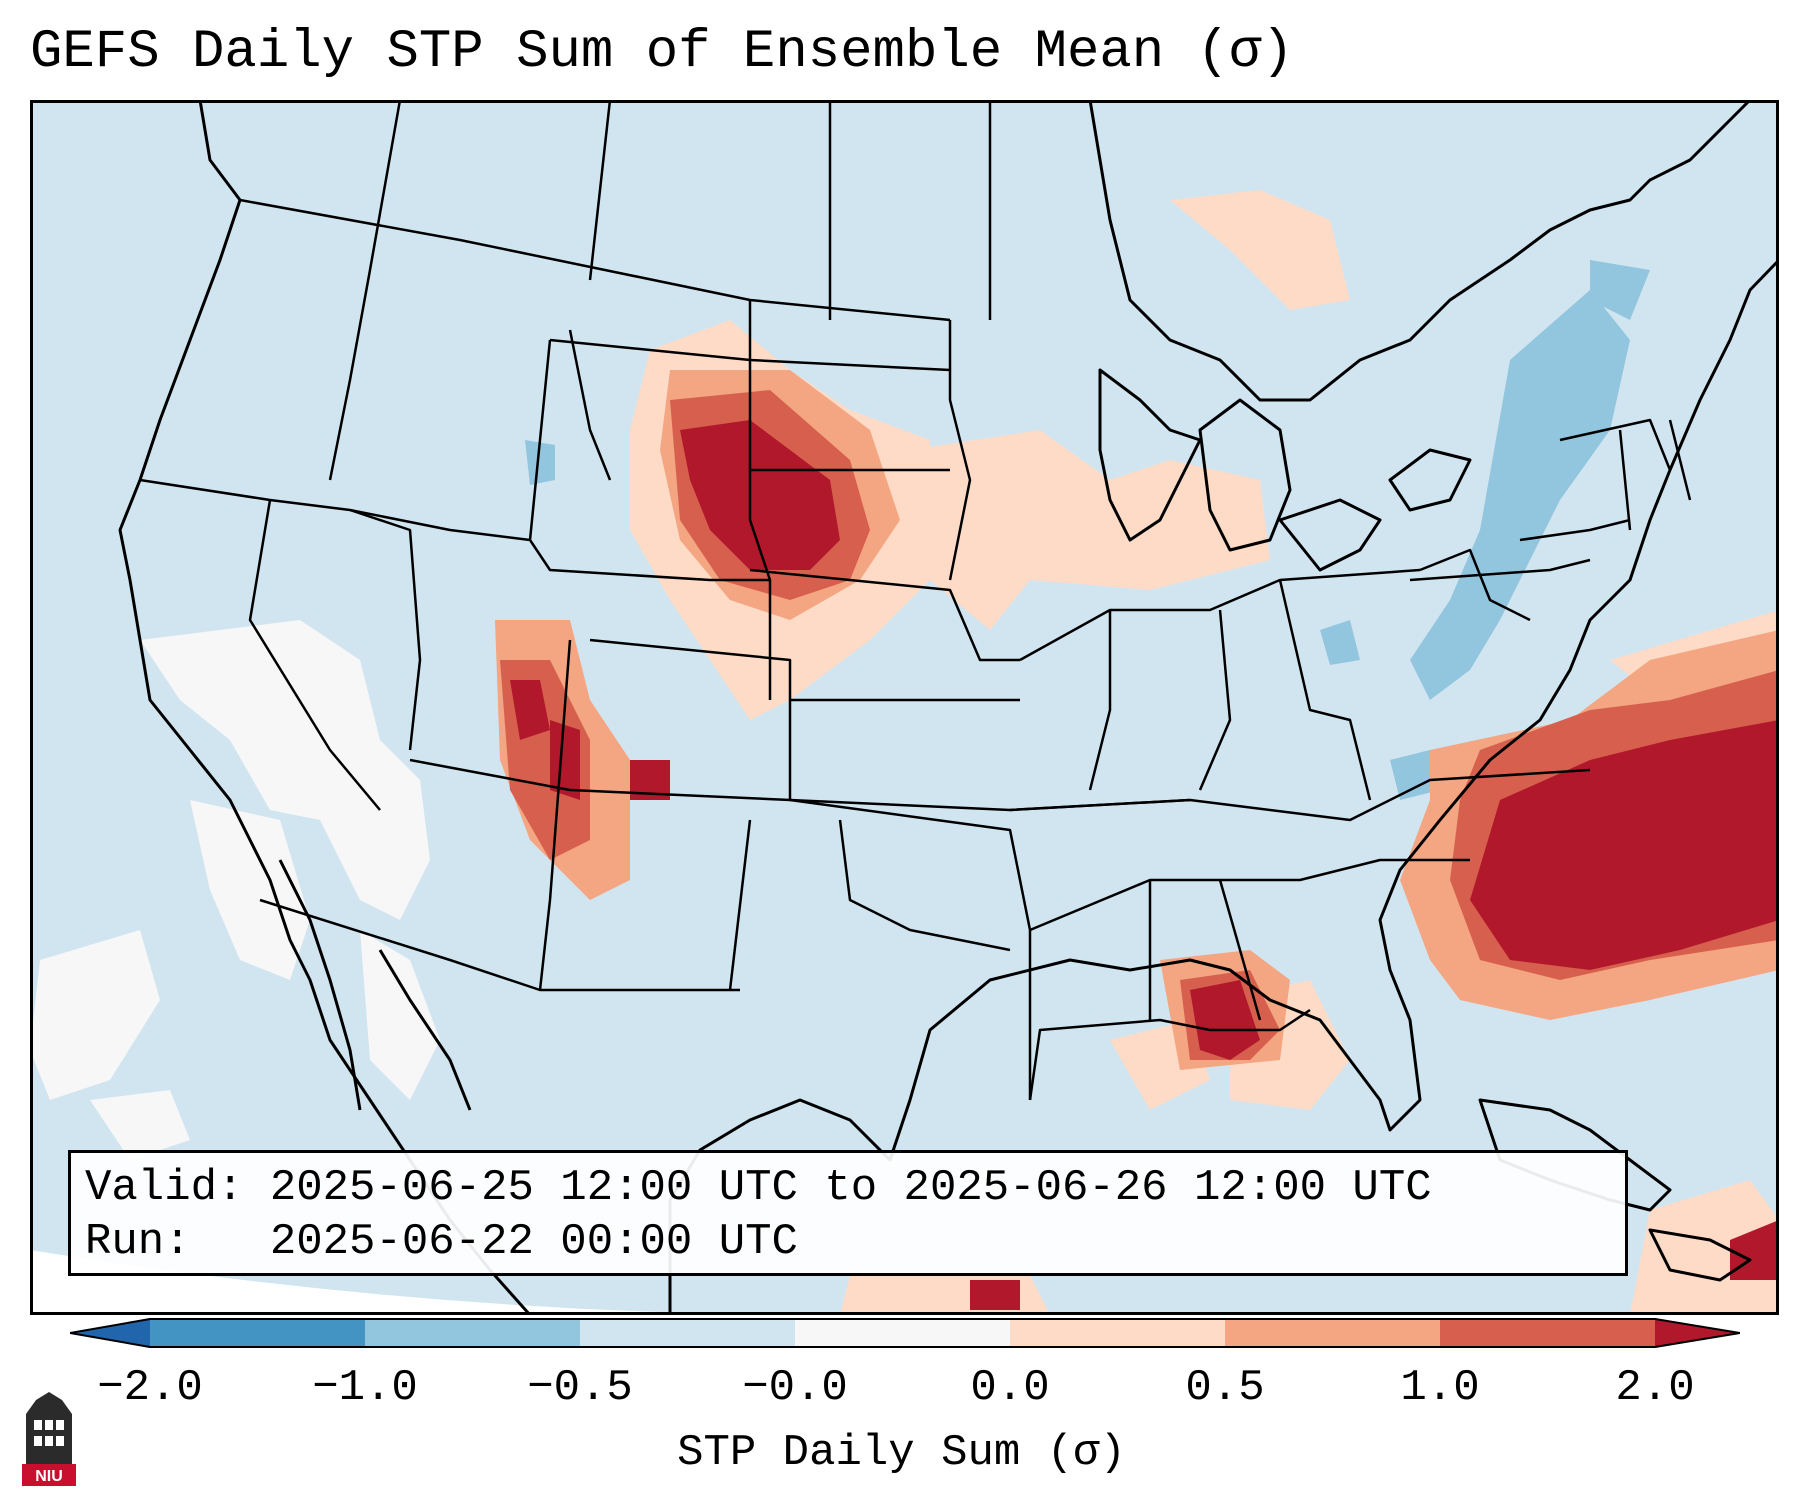 The image size is (1803, 1506). I want to click on colorbar-extend-high, so click(1697, 1333).